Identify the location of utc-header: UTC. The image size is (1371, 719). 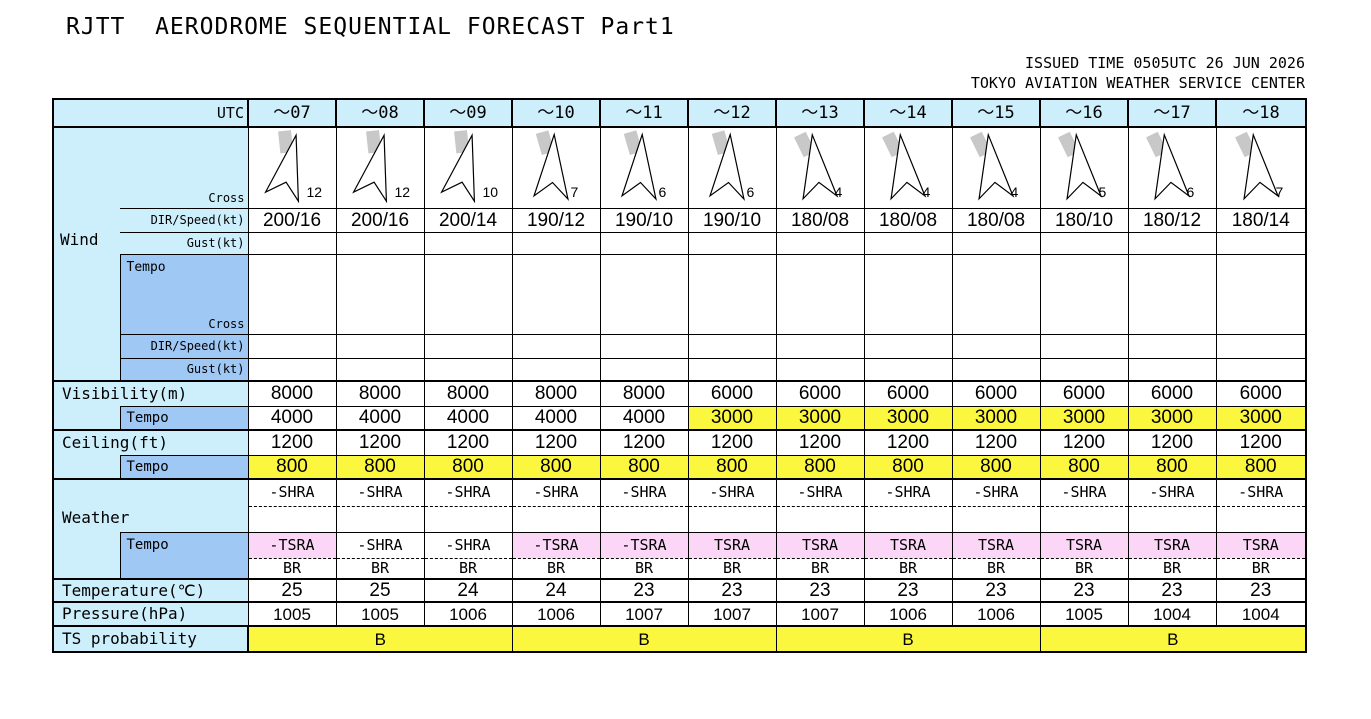
(150, 113).